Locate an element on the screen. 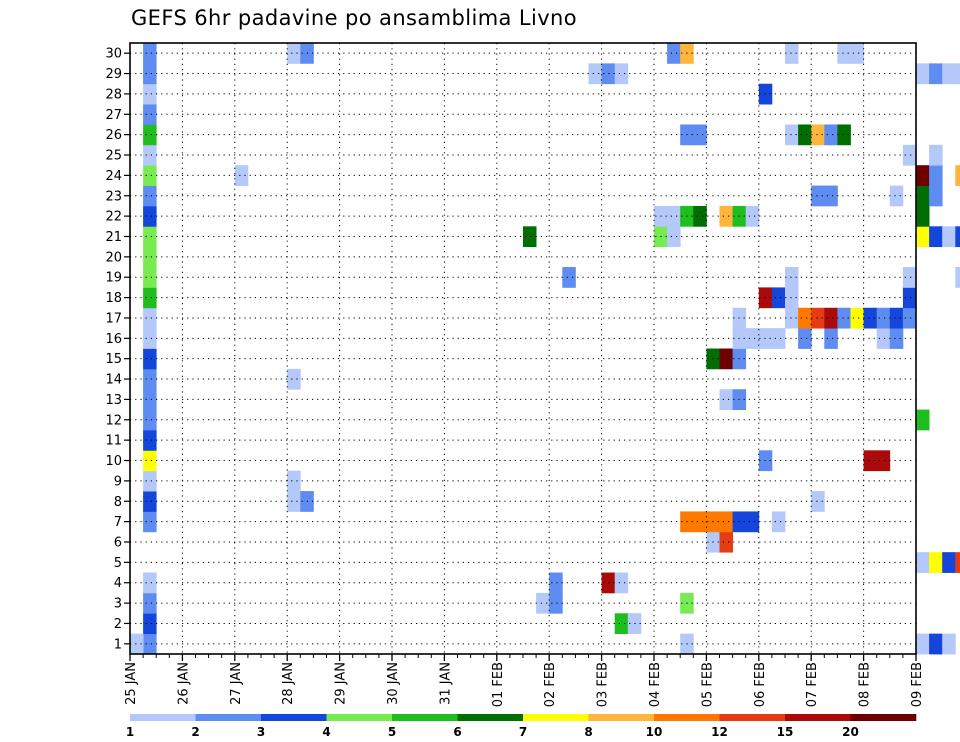 Image resolution: width=960 pixels, height=742 pixels. y-tick-label: 22 is located at coordinates (113, 217).